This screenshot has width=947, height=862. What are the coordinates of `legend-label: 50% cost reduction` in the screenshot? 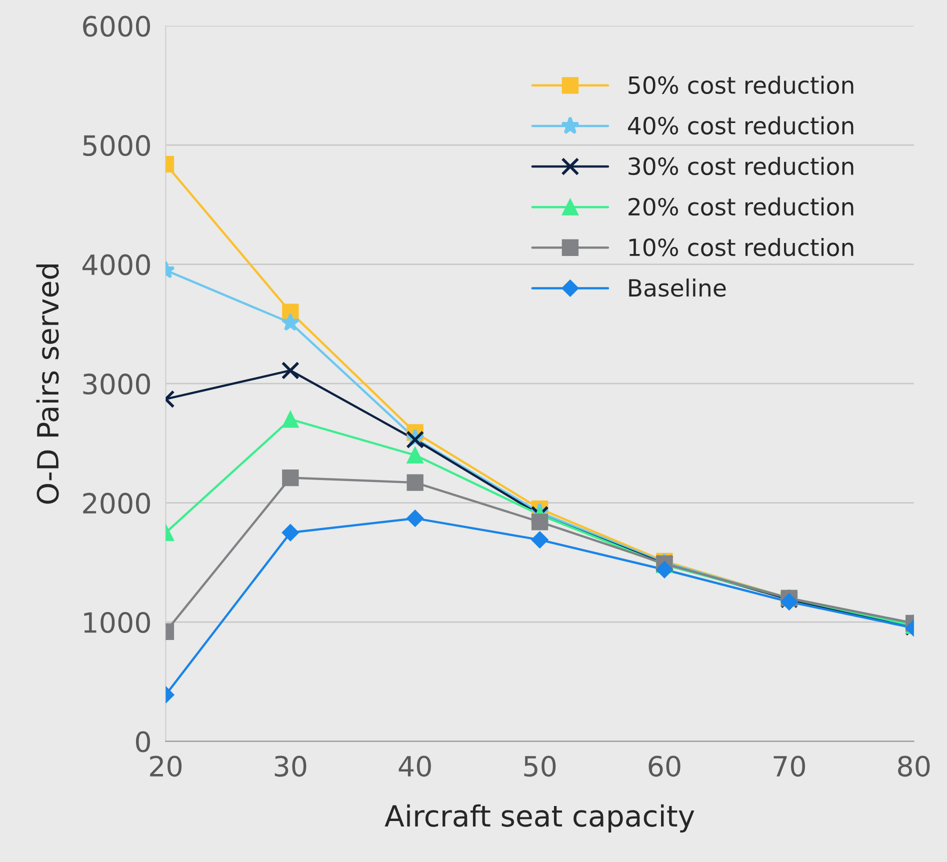 It's located at (741, 85).